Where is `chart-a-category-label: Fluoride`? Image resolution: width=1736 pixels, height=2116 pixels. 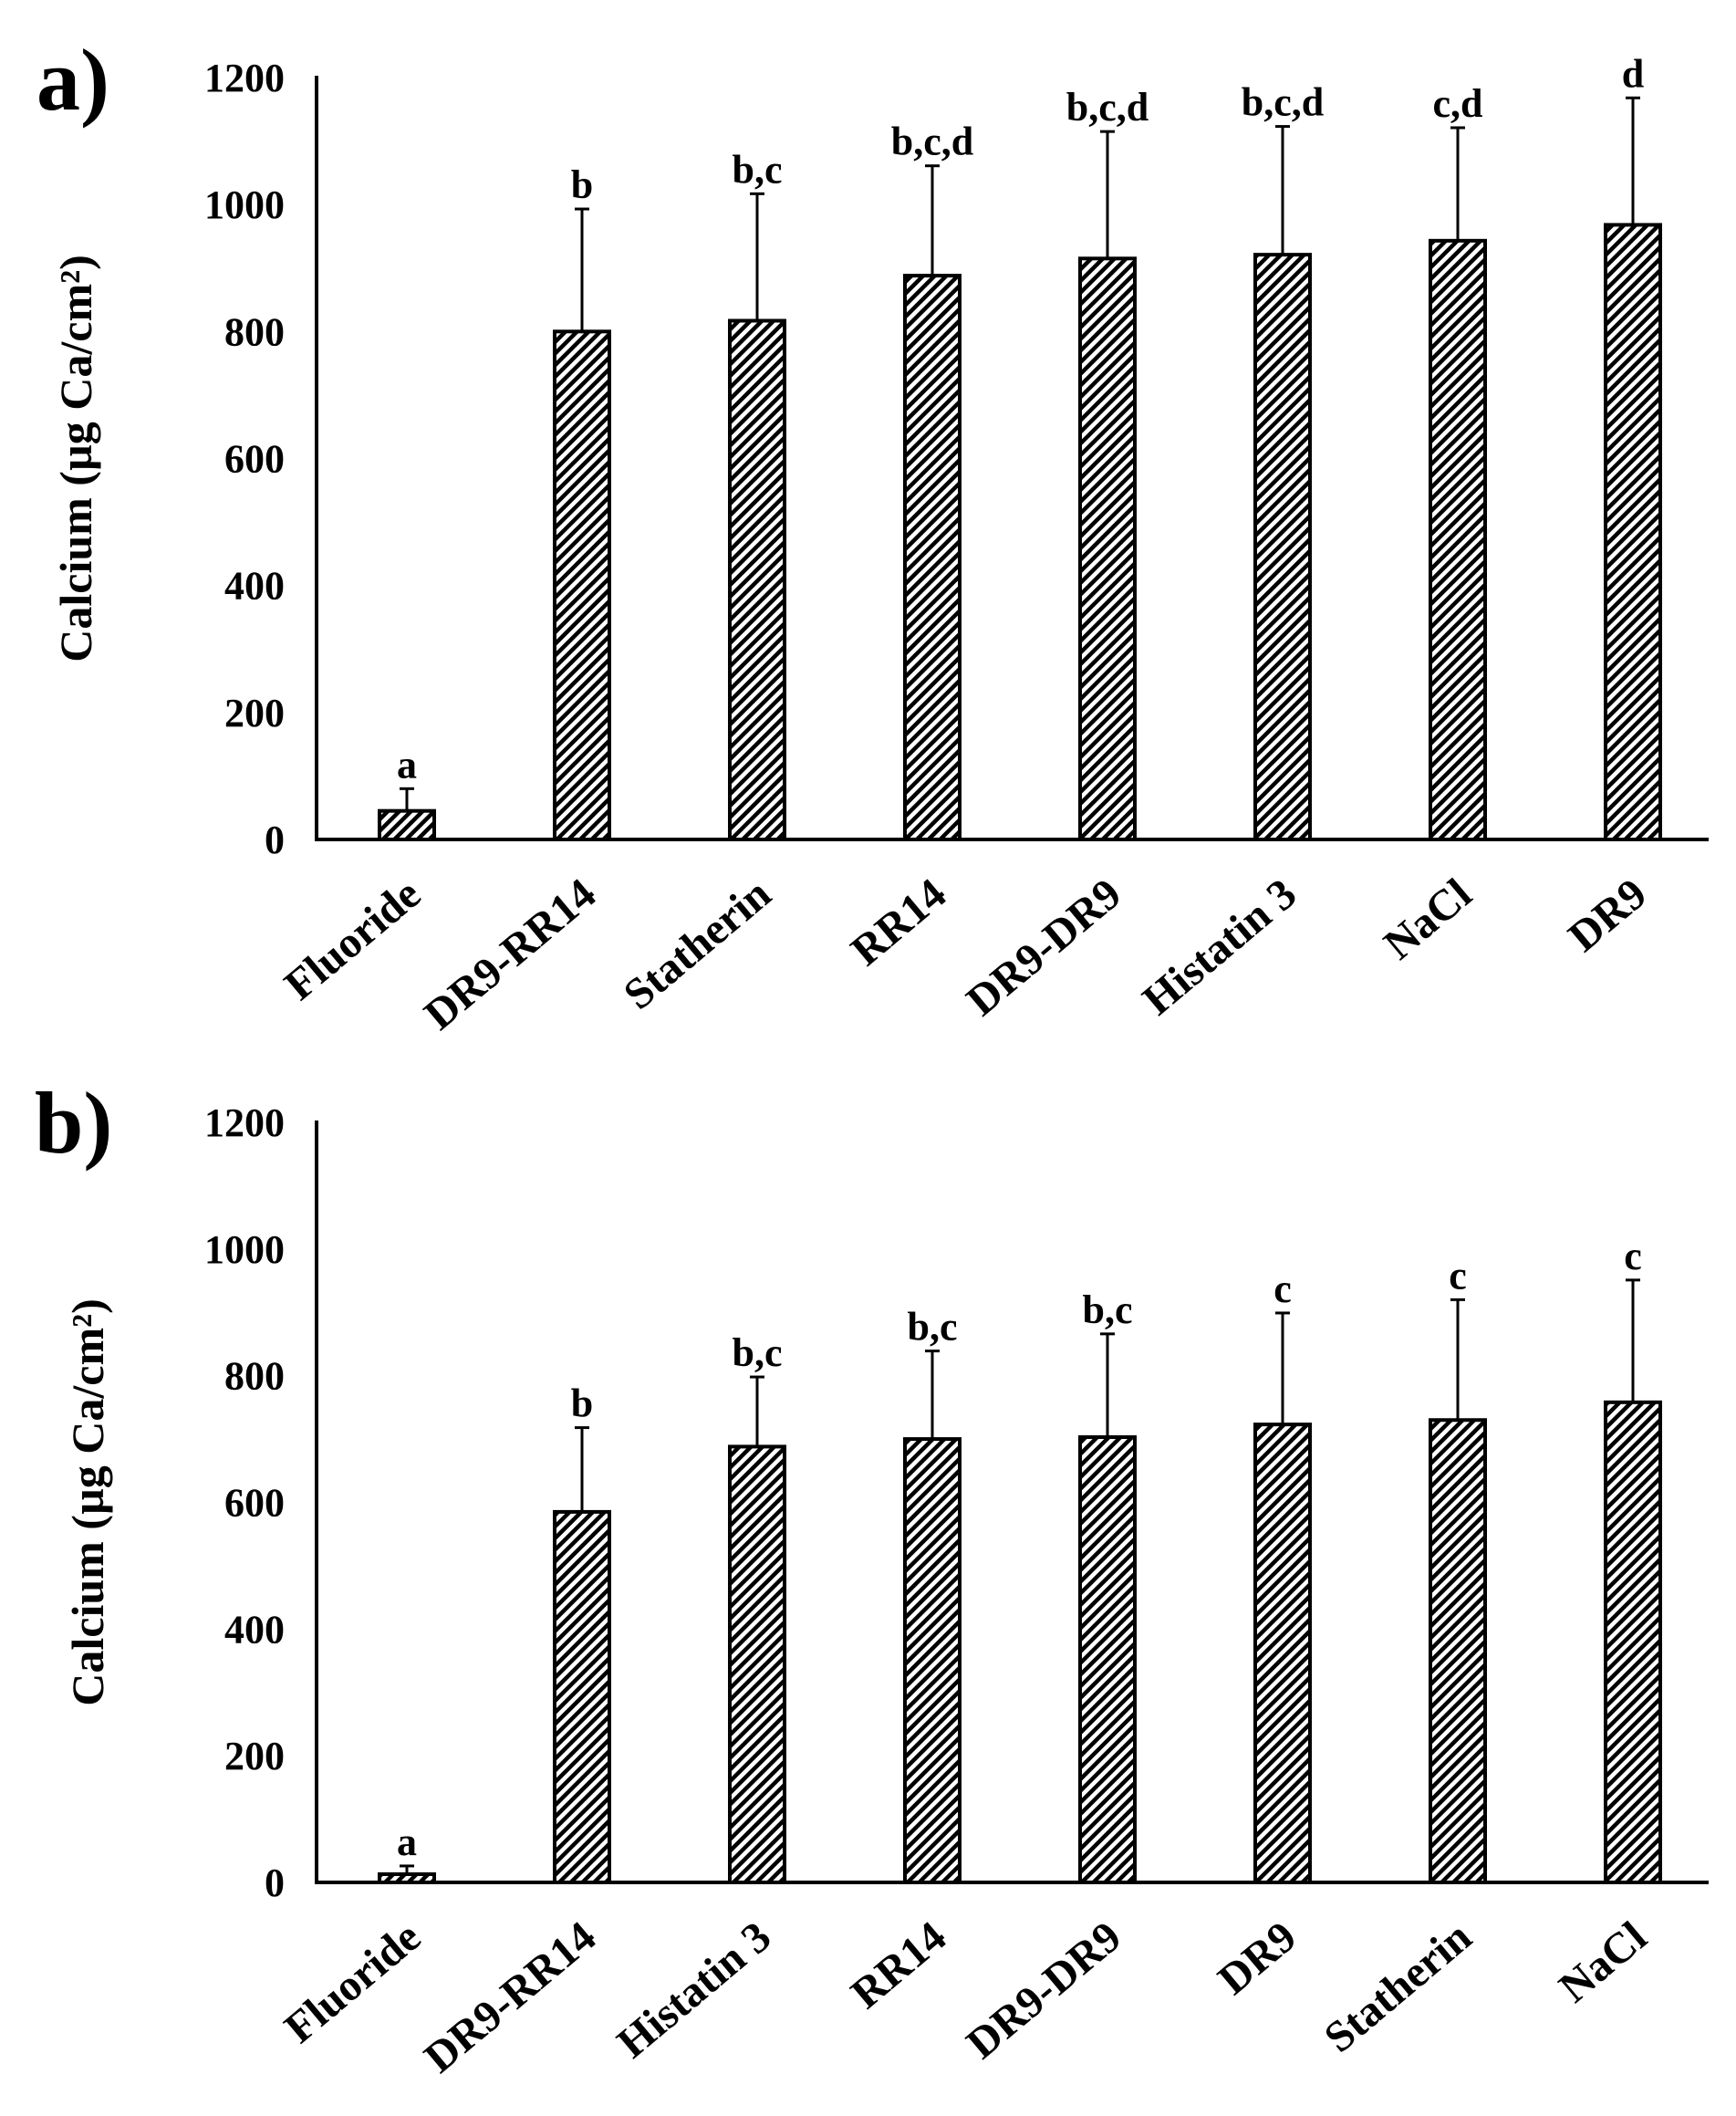
chart-a-category-label: Fluoride is located at coordinates (352, 940).